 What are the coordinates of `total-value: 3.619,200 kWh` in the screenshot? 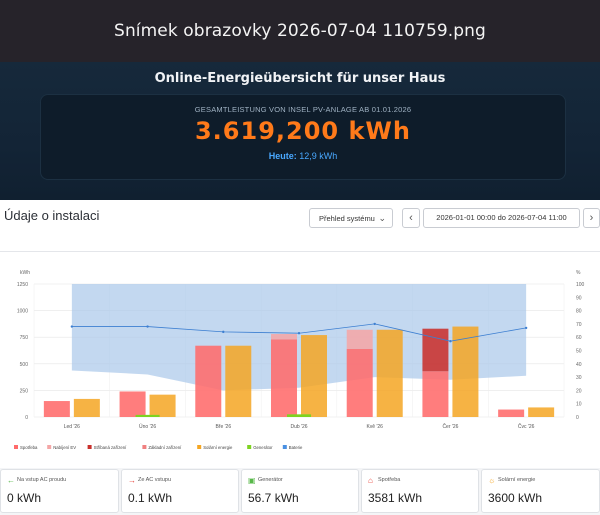 It's located at (302, 131).